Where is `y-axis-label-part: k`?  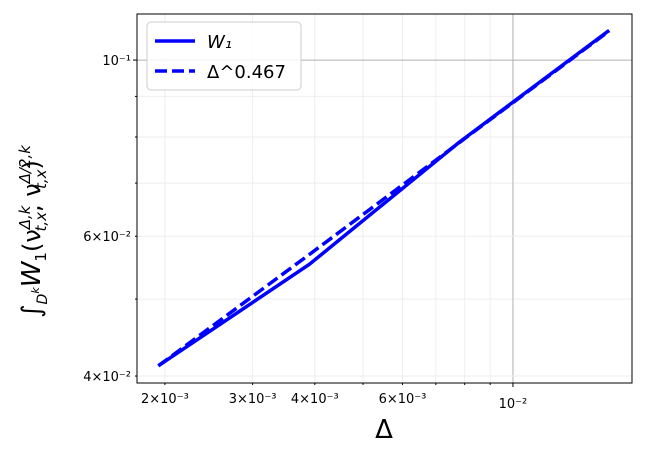
y-axis-label-part: k is located at coordinates (35, 290).